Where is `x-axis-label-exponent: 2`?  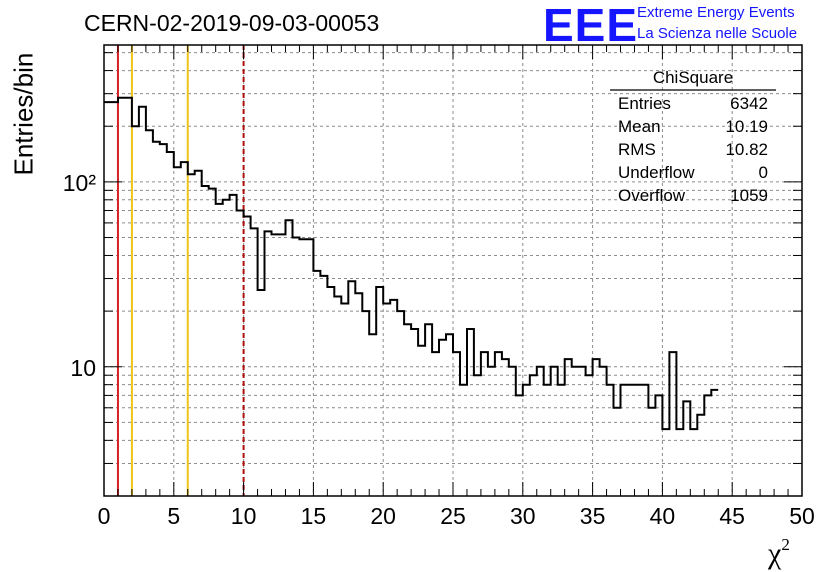 x-axis-label-exponent: 2 is located at coordinates (785, 544).